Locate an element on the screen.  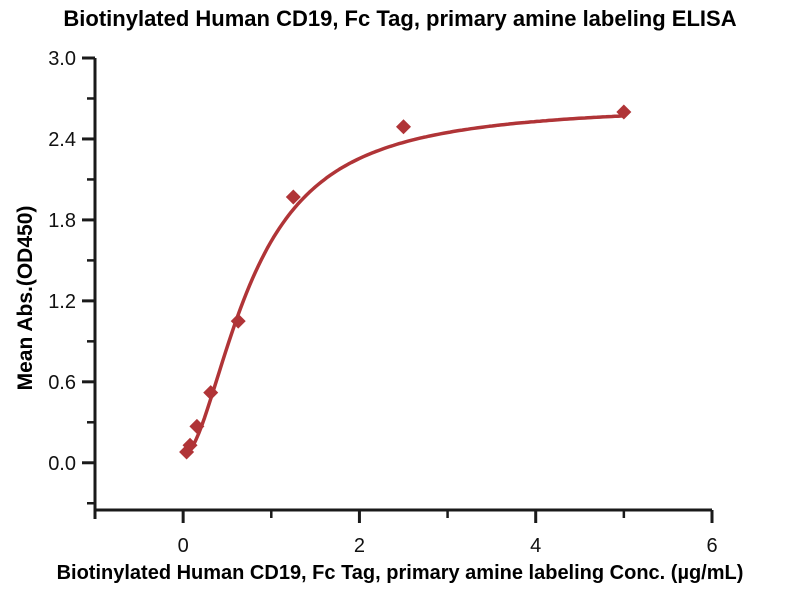
x-tick-label: 6 is located at coordinates (711, 546).